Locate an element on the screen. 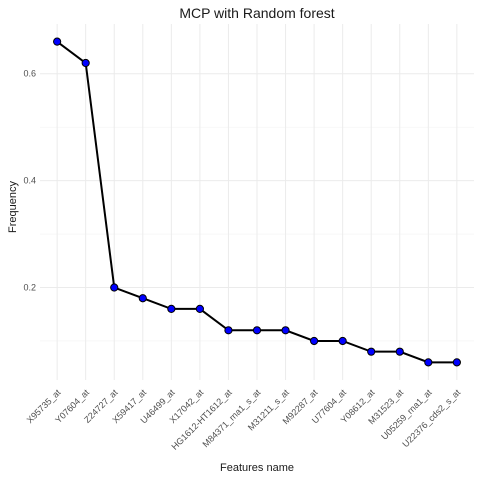 The width and height of the screenshot is (480, 480). y-tick-label: 0.4 is located at coordinates (29, 181).